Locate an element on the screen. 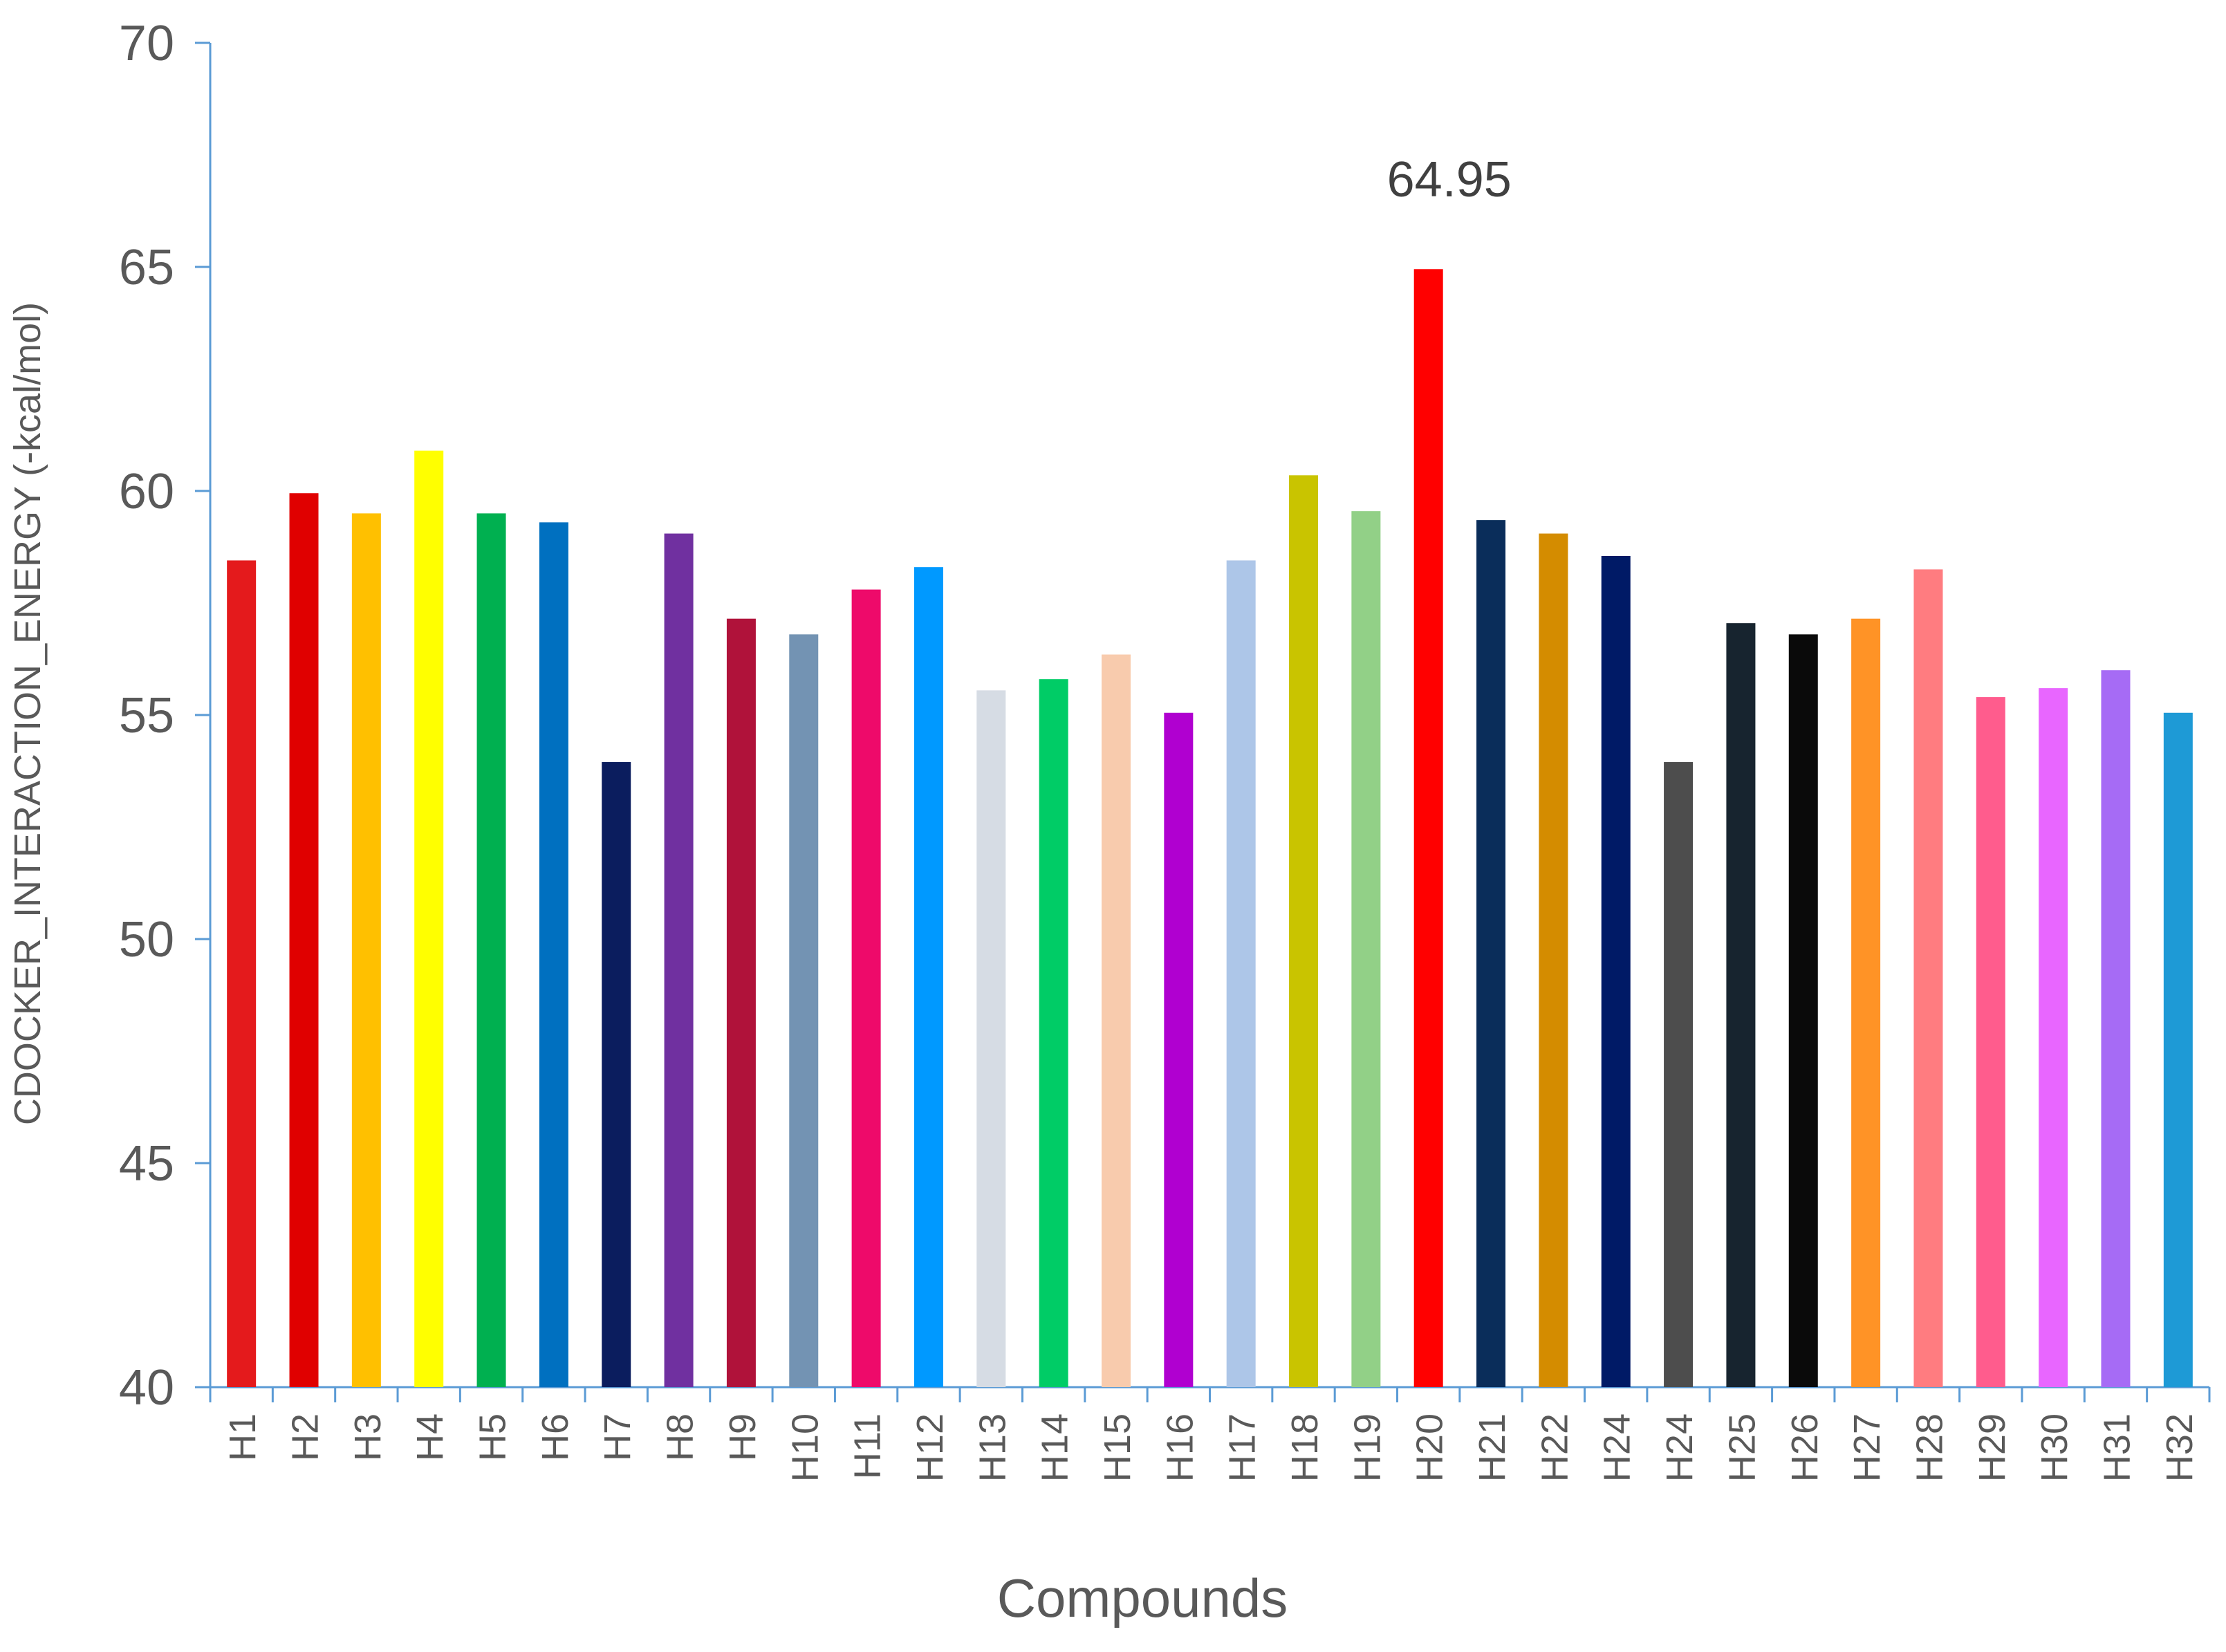 The image size is (2226, 1652). x-tick-label: H14 is located at coordinates (1055, 1447).